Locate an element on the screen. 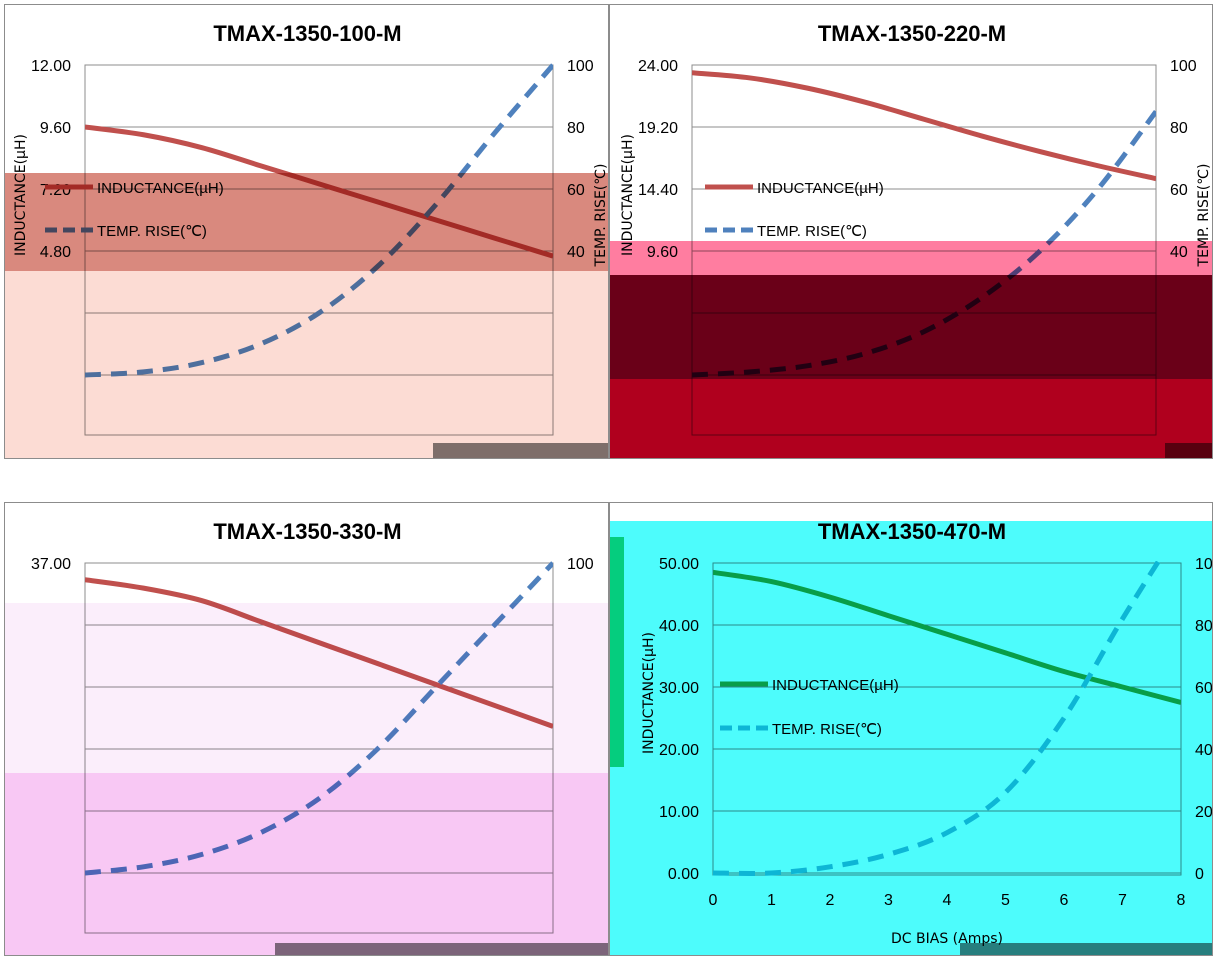  left-tick-label: 19.20 is located at coordinates (658, 128).